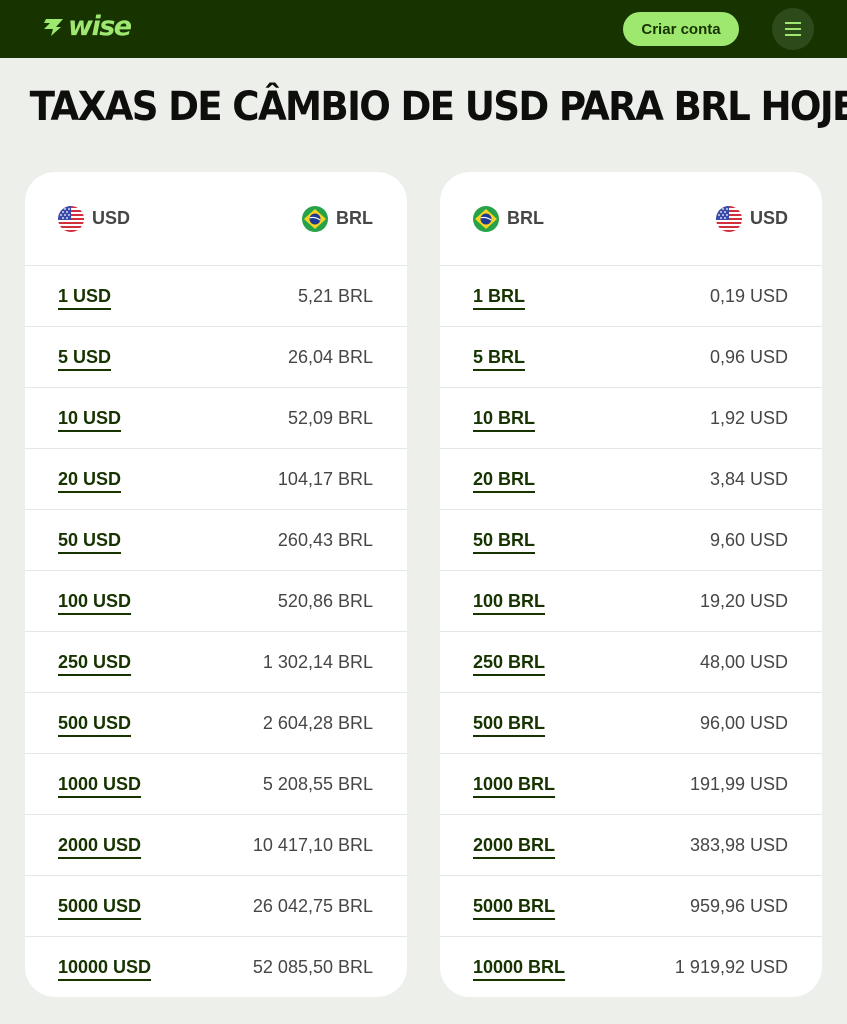 The image size is (847, 1024). I want to click on amount-link: 250 BRL, so click(509, 661).